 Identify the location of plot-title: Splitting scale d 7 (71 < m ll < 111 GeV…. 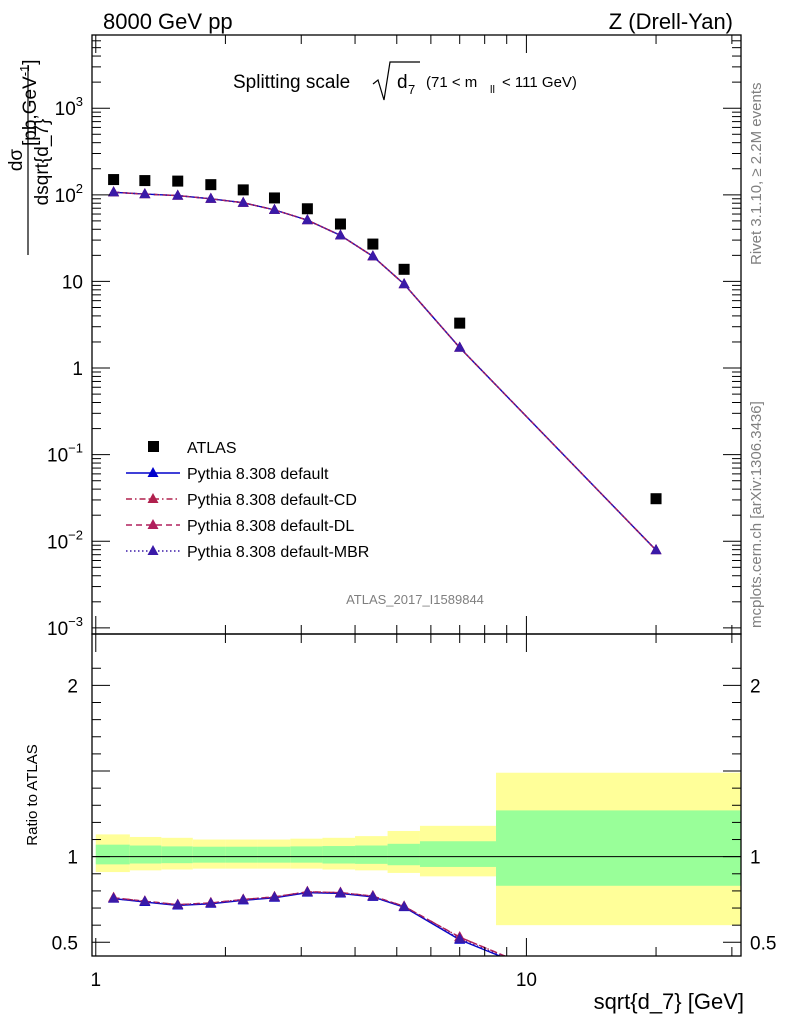
(405, 81).